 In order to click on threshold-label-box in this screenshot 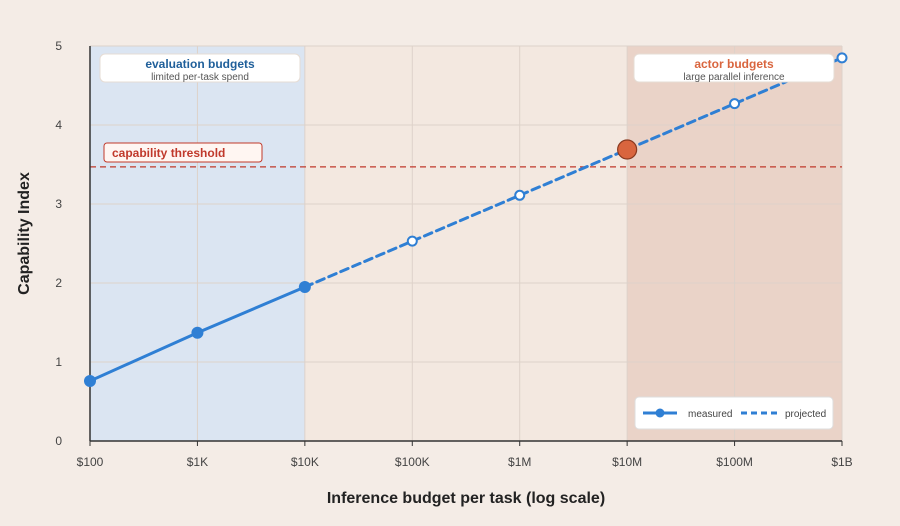, I will do `click(183, 152)`.